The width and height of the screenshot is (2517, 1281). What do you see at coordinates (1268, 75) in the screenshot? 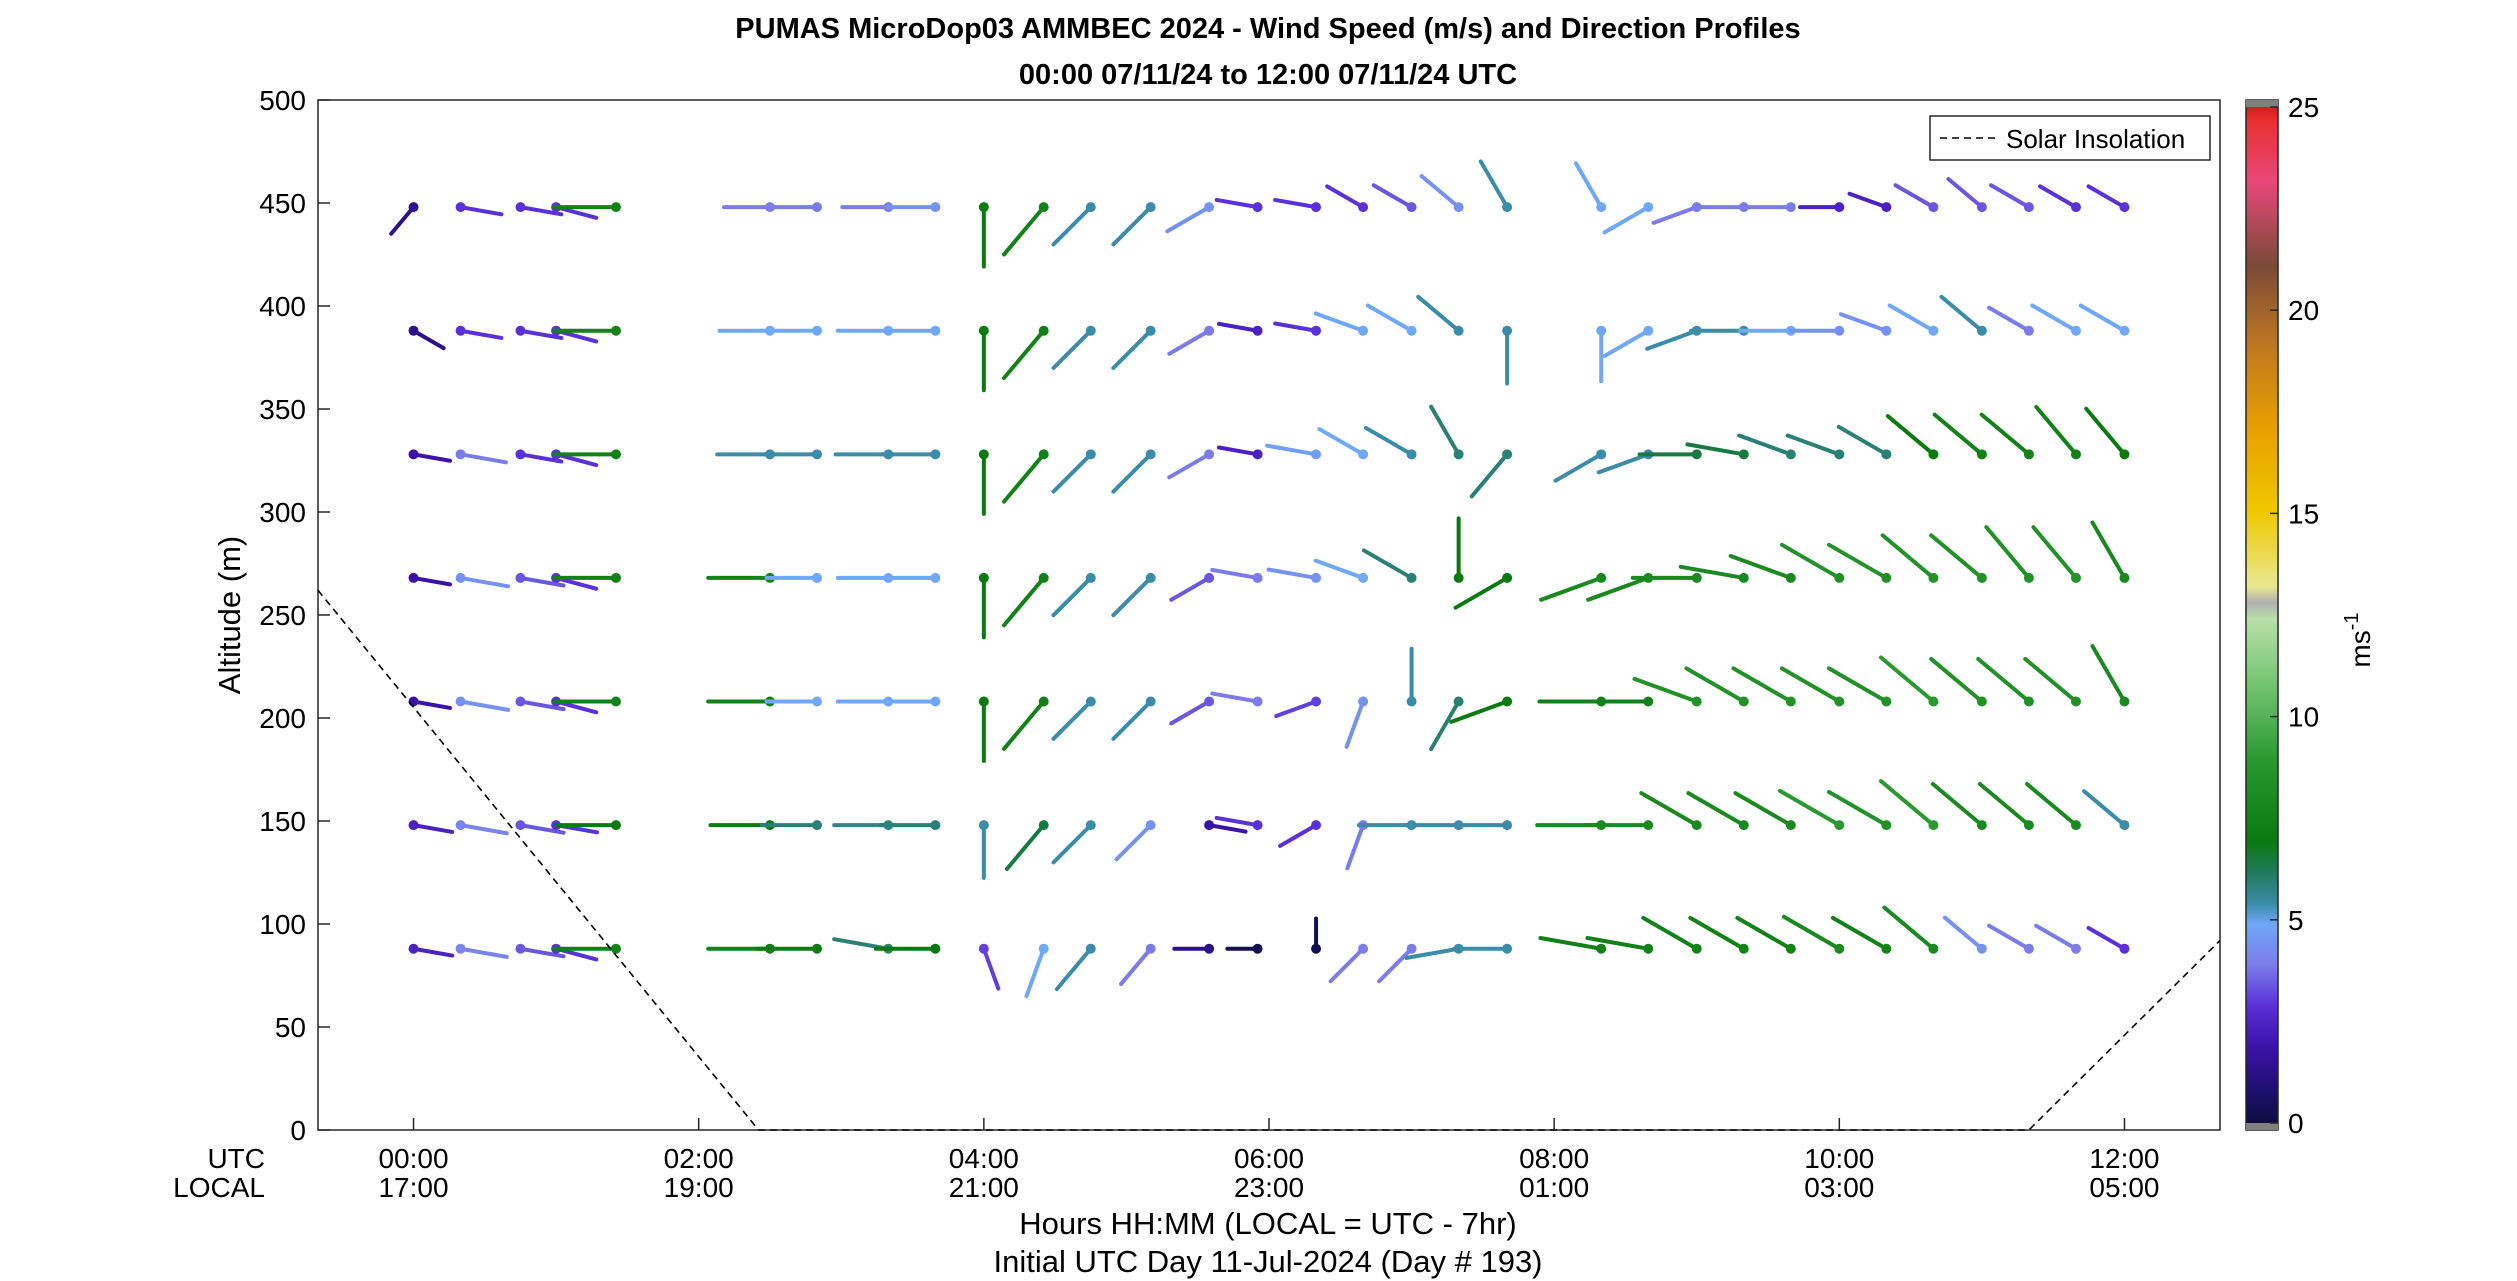
I see `chart-subtitle: 00:00 07/11/24 to 12:00 07/11/24 UTC` at bounding box center [1268, 75].